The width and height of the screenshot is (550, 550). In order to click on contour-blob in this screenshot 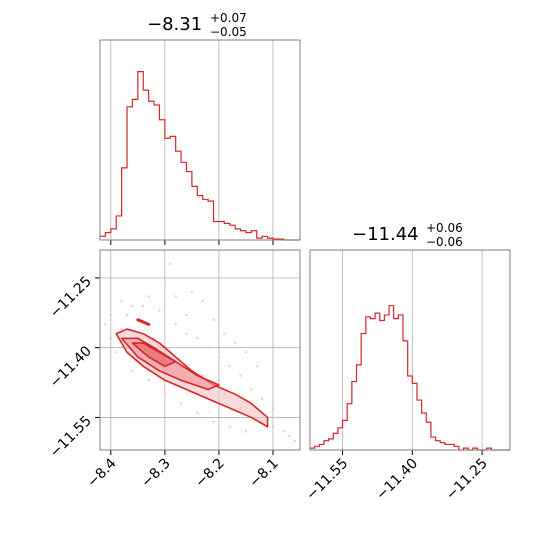, I will do `click(143, 322)`.